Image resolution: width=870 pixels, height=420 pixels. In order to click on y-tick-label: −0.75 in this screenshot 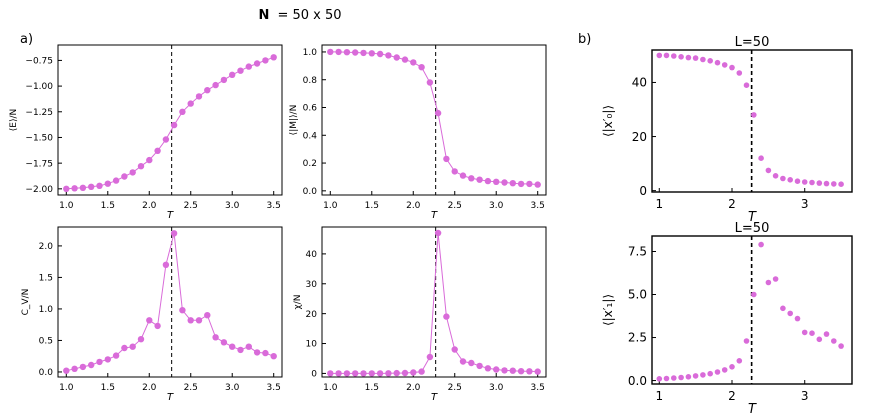, I will do `click(39, 62)`.